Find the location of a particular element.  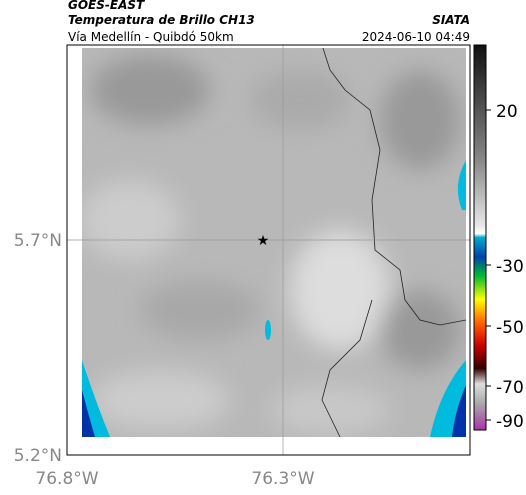

source: GOES-EAST is located at coordinates (106, 6).